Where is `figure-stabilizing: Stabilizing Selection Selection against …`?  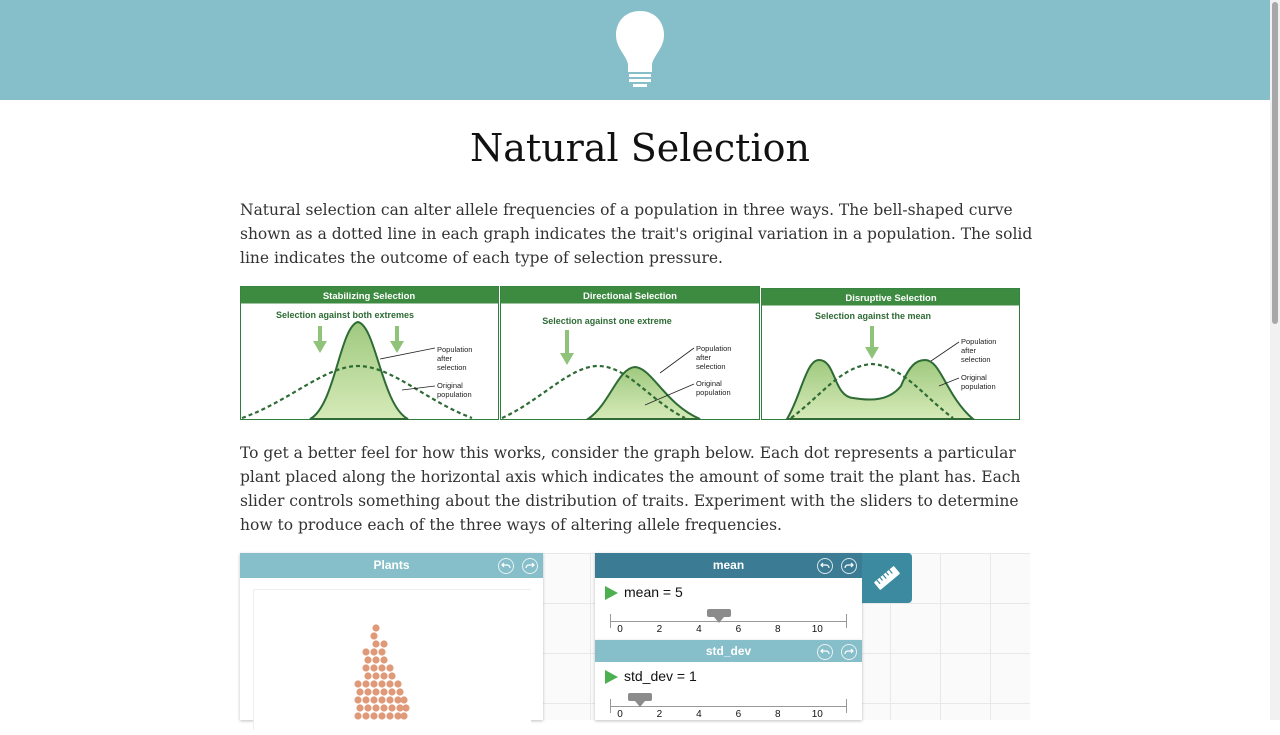
figure-stabilizing: Stabilizing Selection Selection against … is located at coordinates (369, 353).